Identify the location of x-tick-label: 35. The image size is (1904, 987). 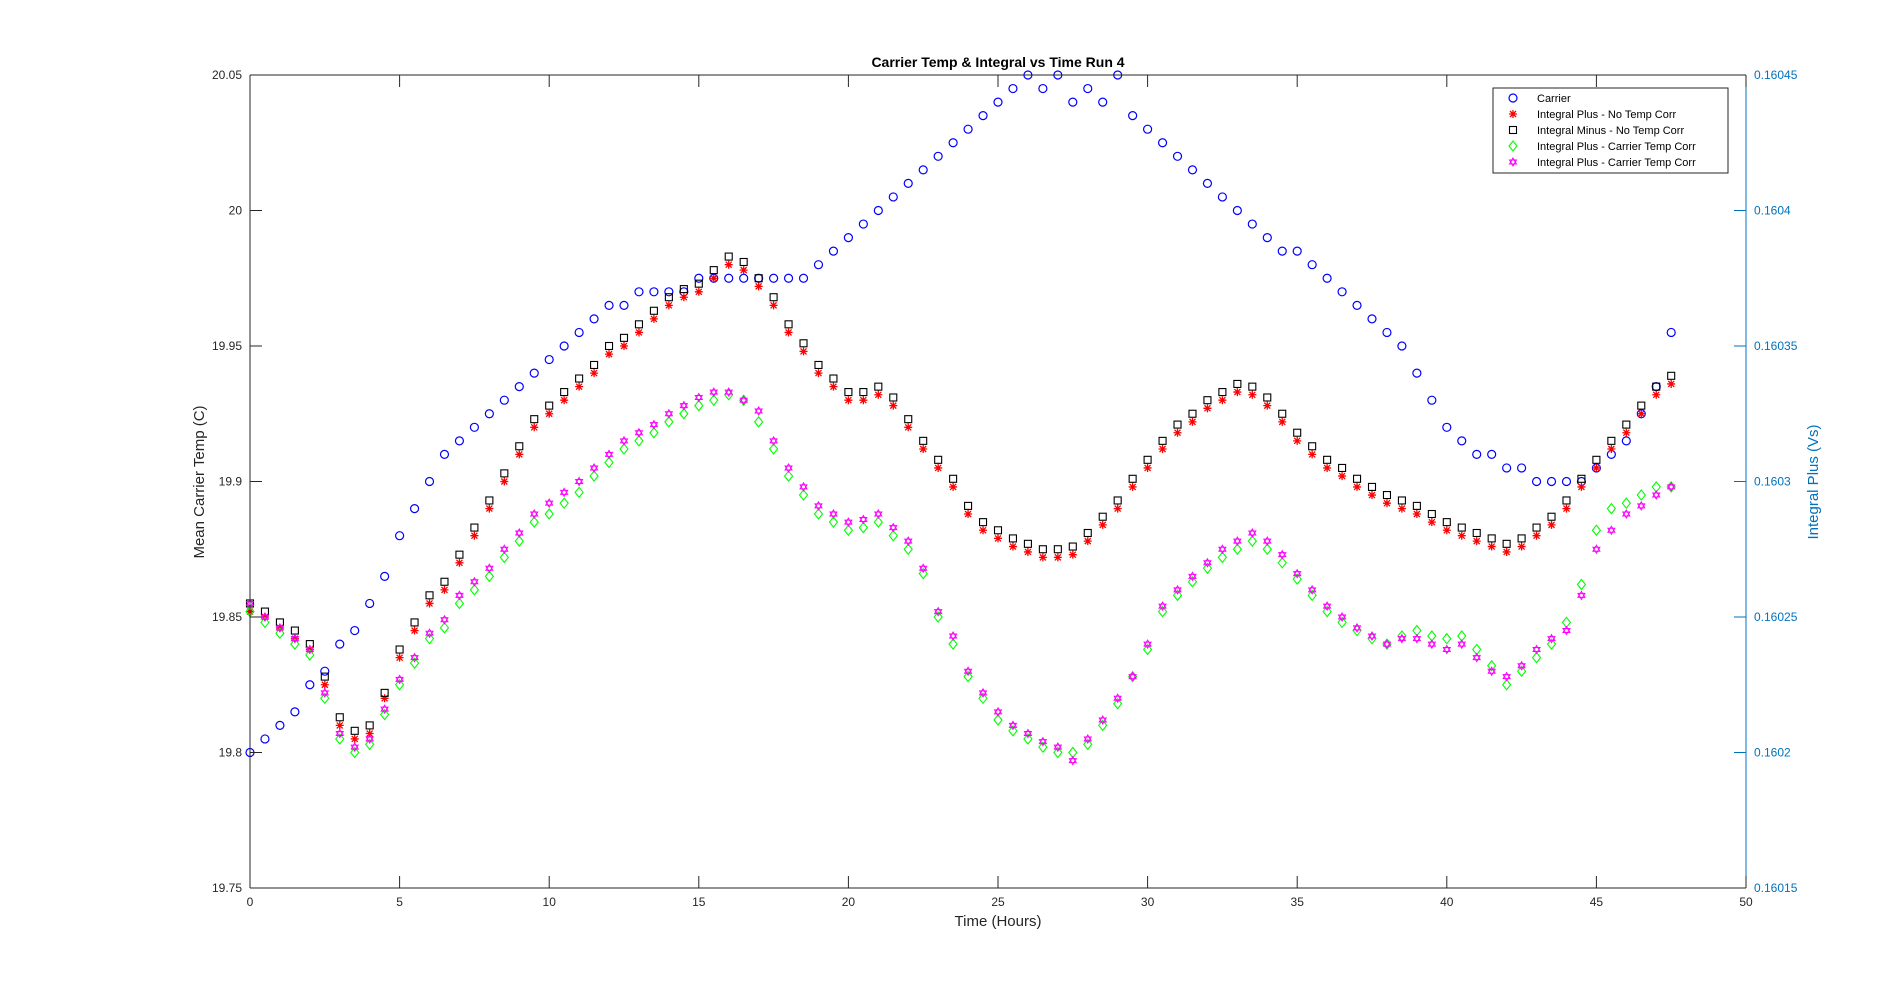
(1298, 902).